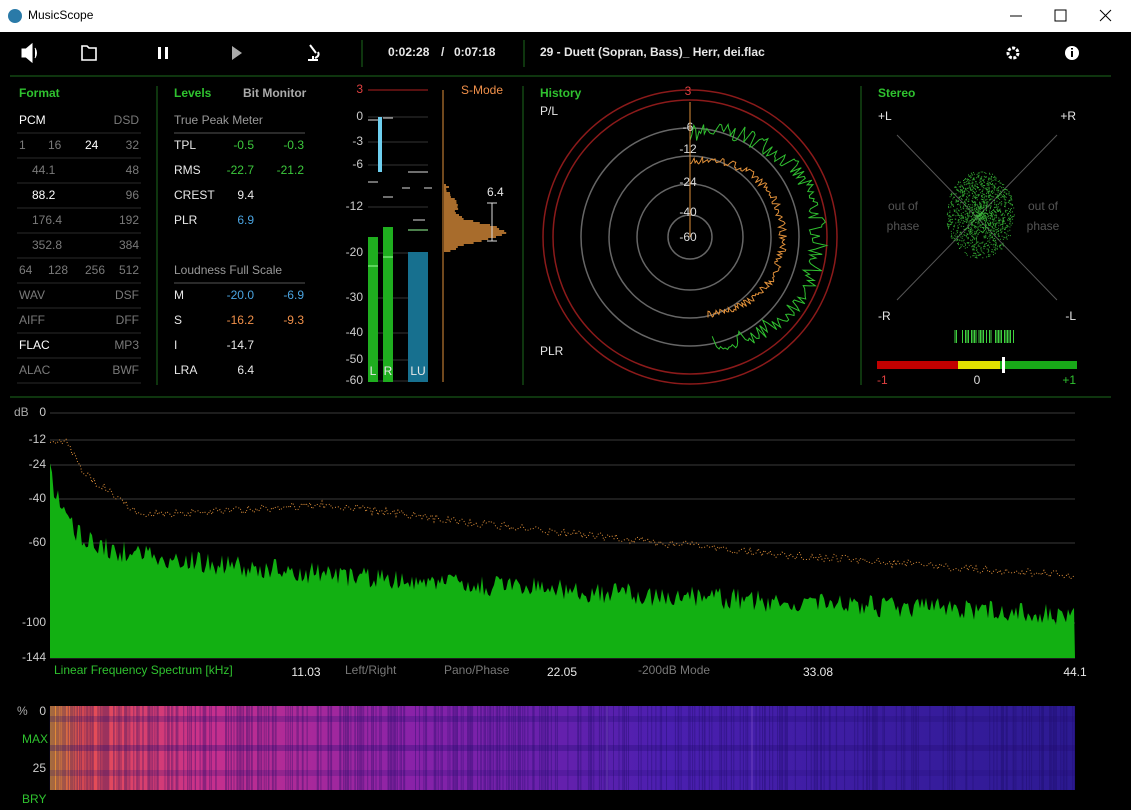 Image resolution: width=1131 pixels, height=810 pixels. I want to click on history-ring-label: -60, so click(688, 237).